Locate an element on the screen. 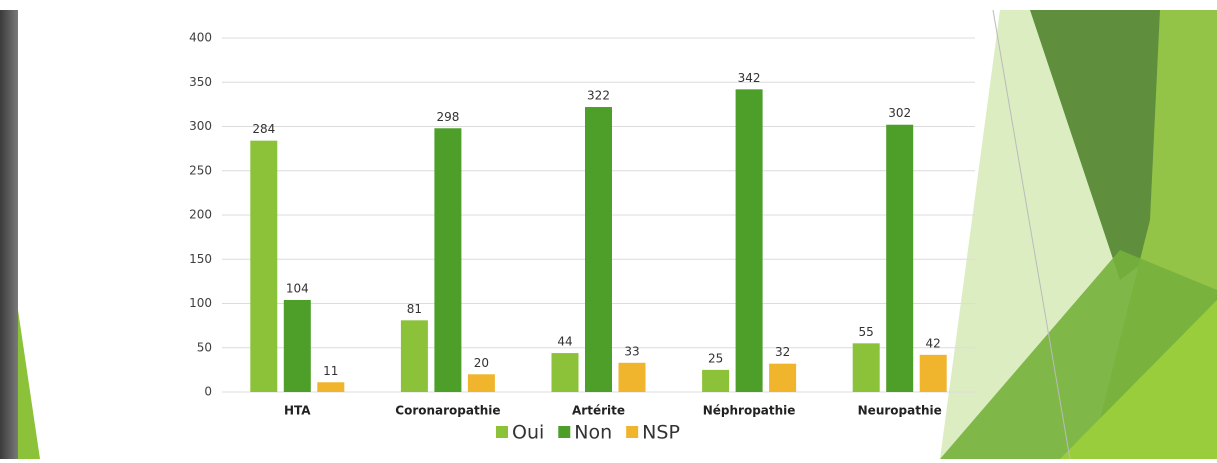  data-label: 284 is located at coordinates (263, 129).